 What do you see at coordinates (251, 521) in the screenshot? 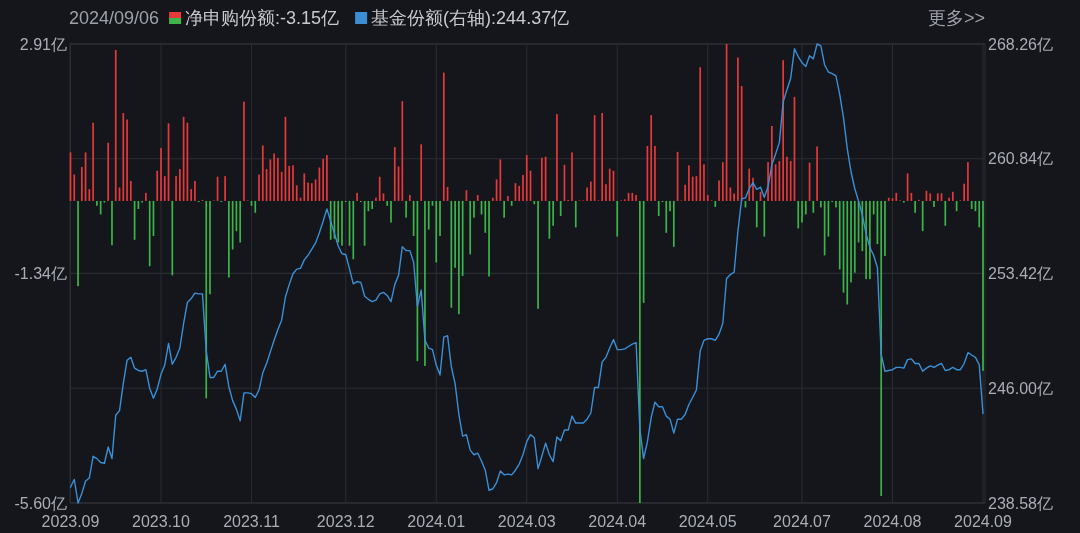
I see `x-tick-label: 2023.11` at bounding box center [251, 521].